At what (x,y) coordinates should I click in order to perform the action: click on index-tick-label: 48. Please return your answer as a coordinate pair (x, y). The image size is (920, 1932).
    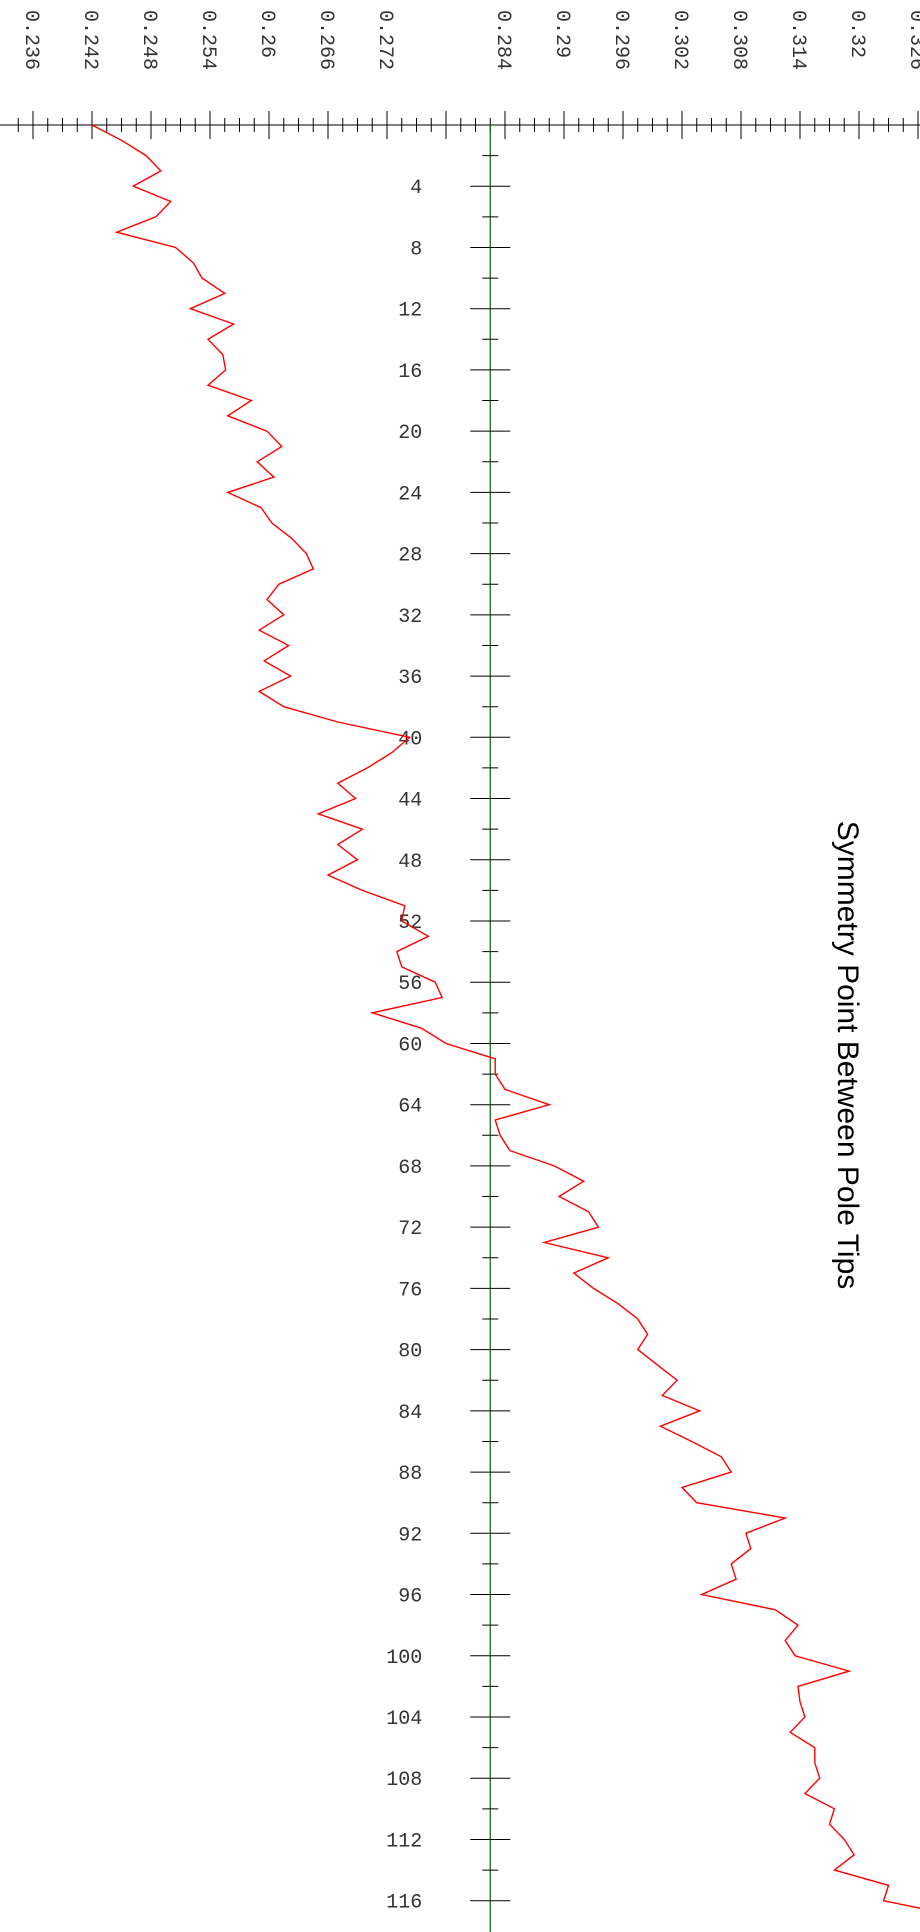
    Looking at the image, I should click on (410, 862).